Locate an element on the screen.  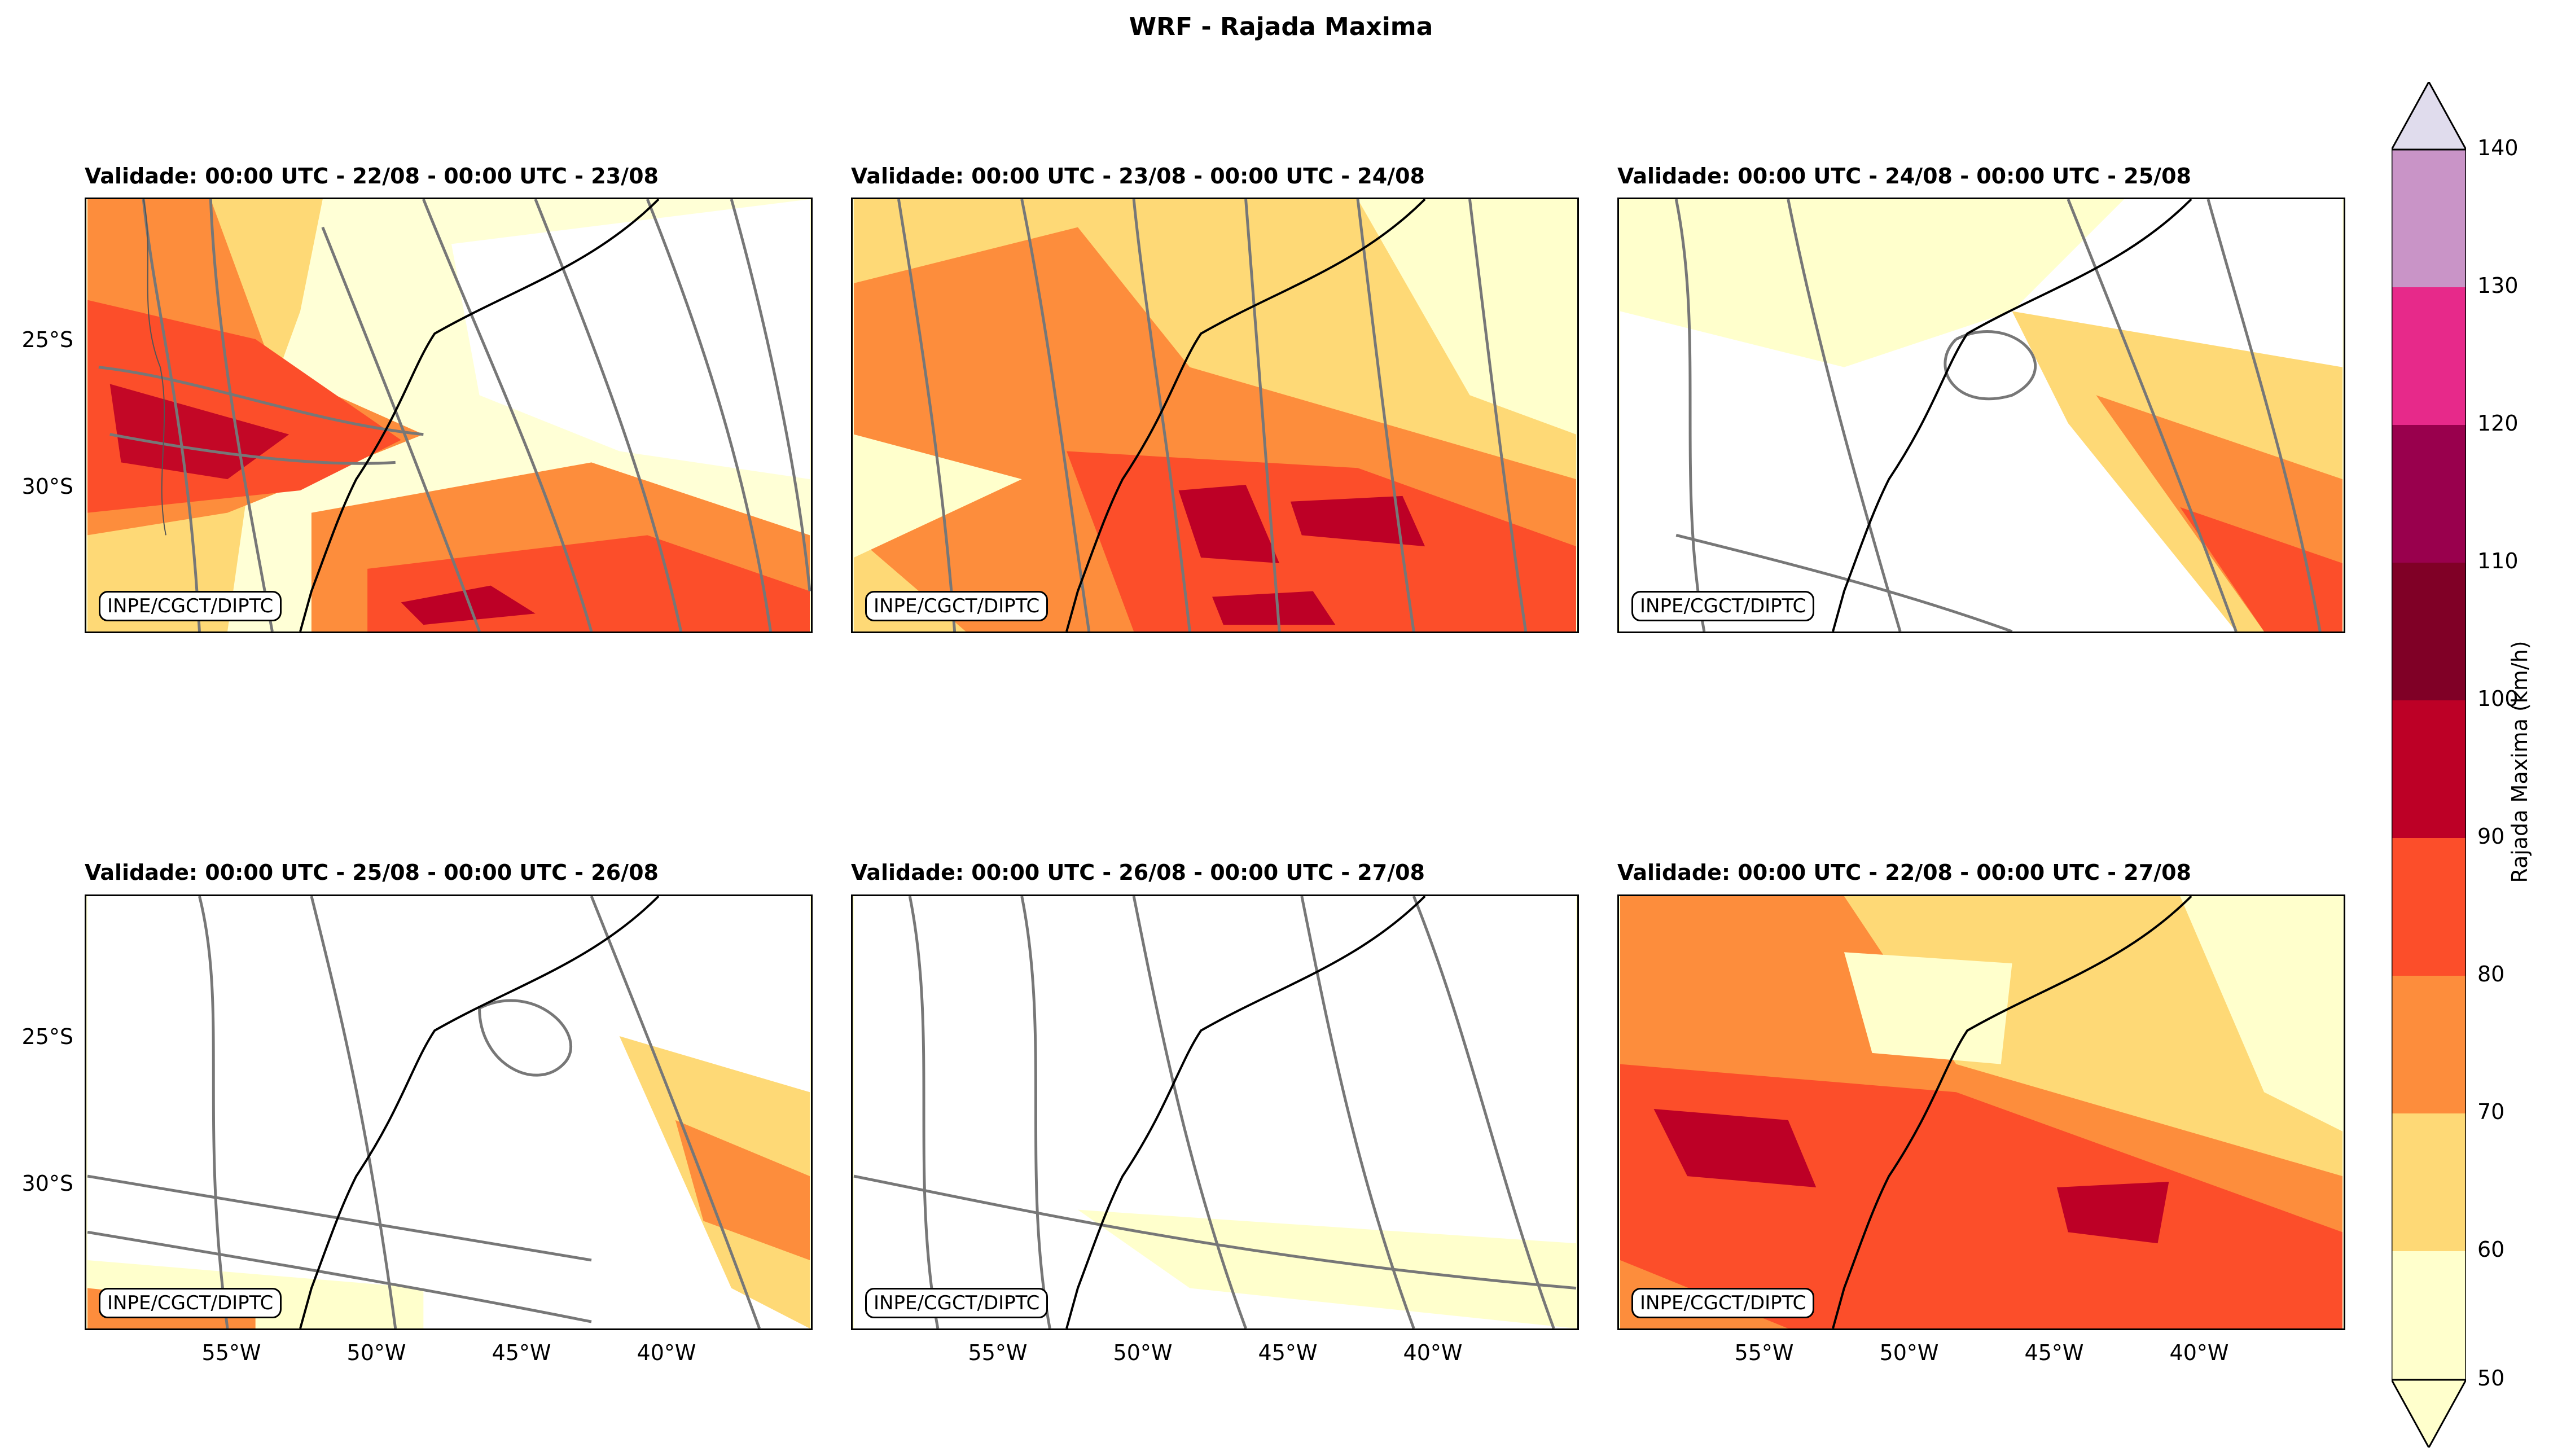
colorbar-tick-90: 90 is located at coordinates (2491, 836).